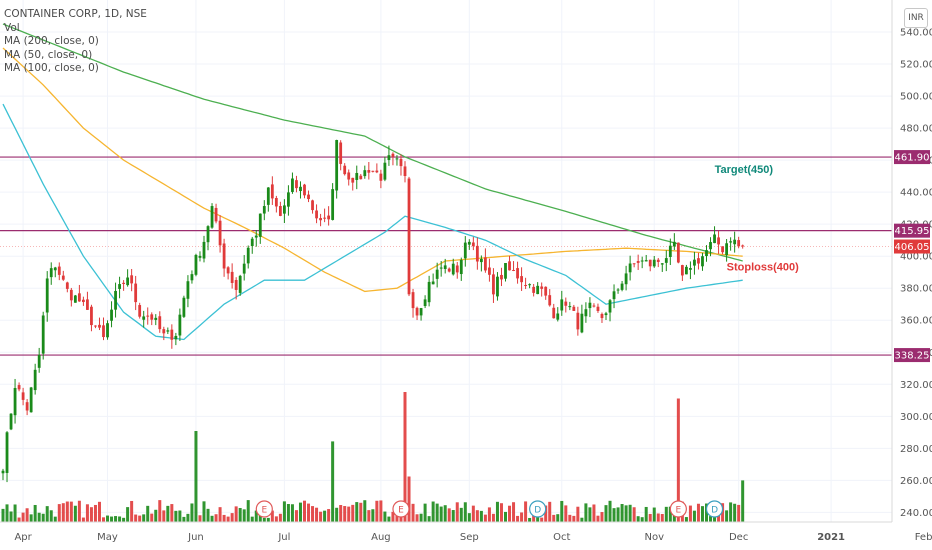 The height and width of the screenshot is (550, 932). I want to click on earnings-marker, so click(264, 509).